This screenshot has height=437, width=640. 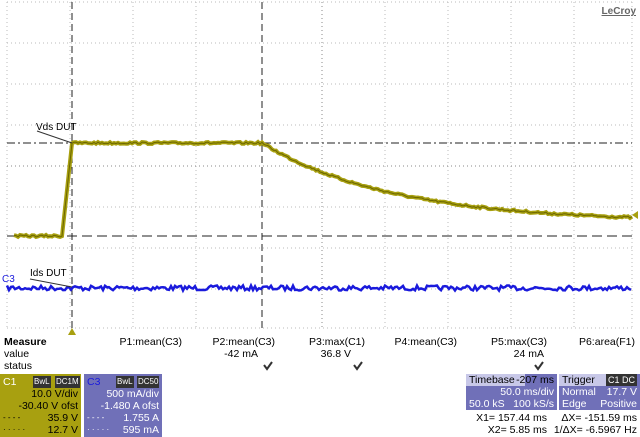 I want to click on channel-name: C1, so click(x=10, y=382).